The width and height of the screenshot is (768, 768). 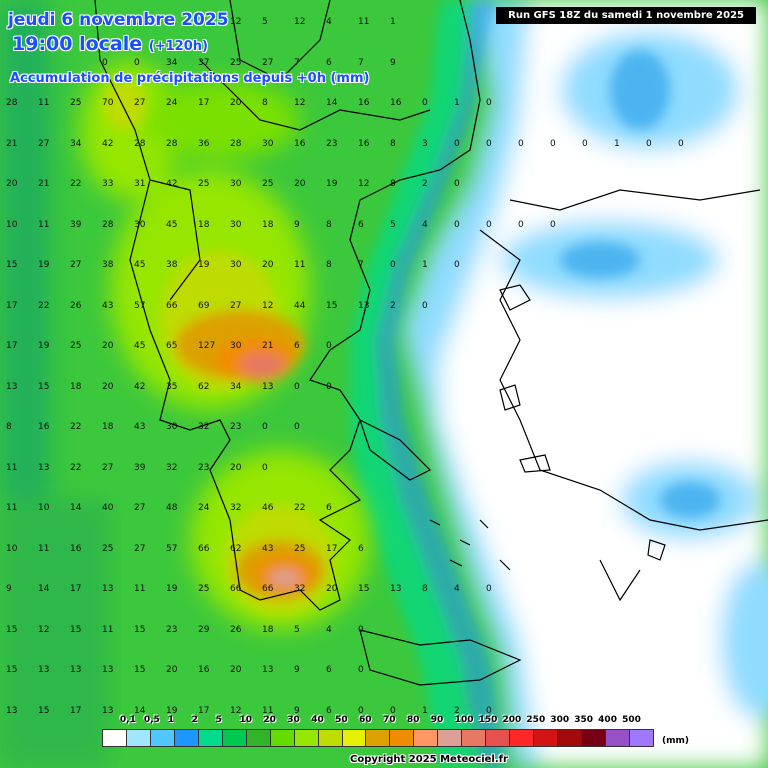 What do you see at coordinates (440, 657) in the screenshot?
I see `island-crete` at bounding box center [440, 657].